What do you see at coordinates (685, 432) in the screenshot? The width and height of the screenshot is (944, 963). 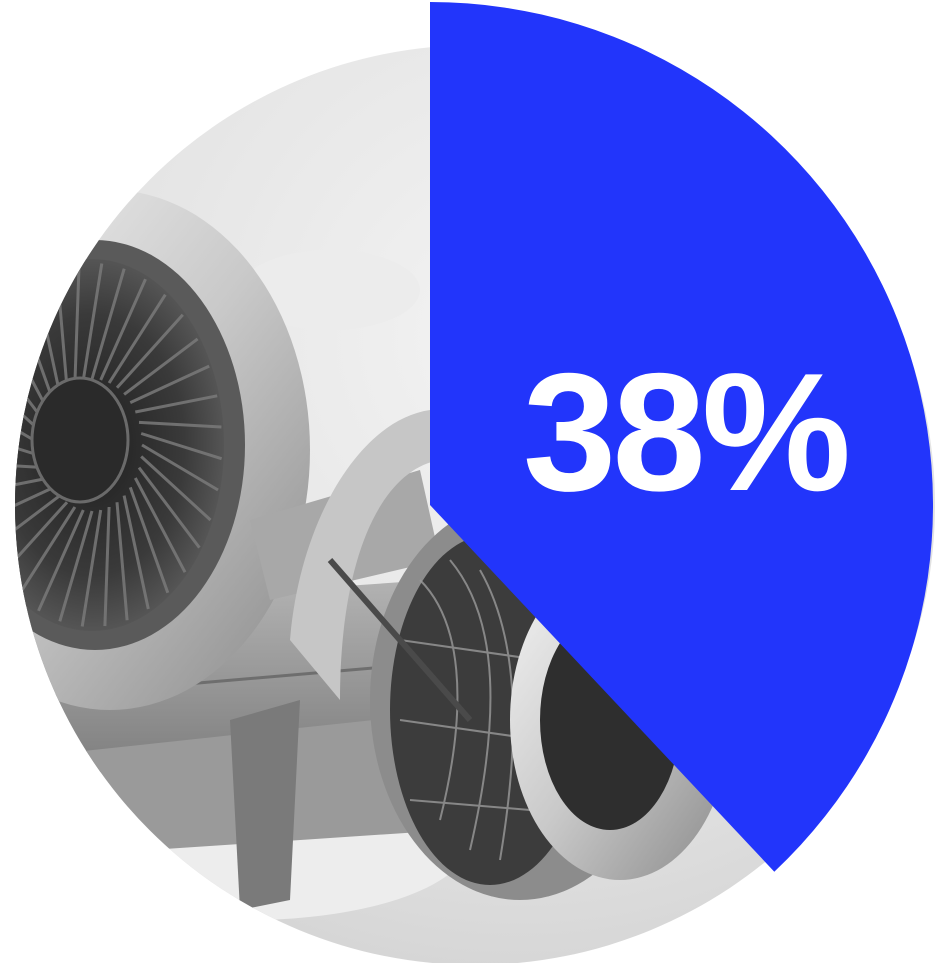 I see `percentage-label: 38%` at bounding box center [685, 432].